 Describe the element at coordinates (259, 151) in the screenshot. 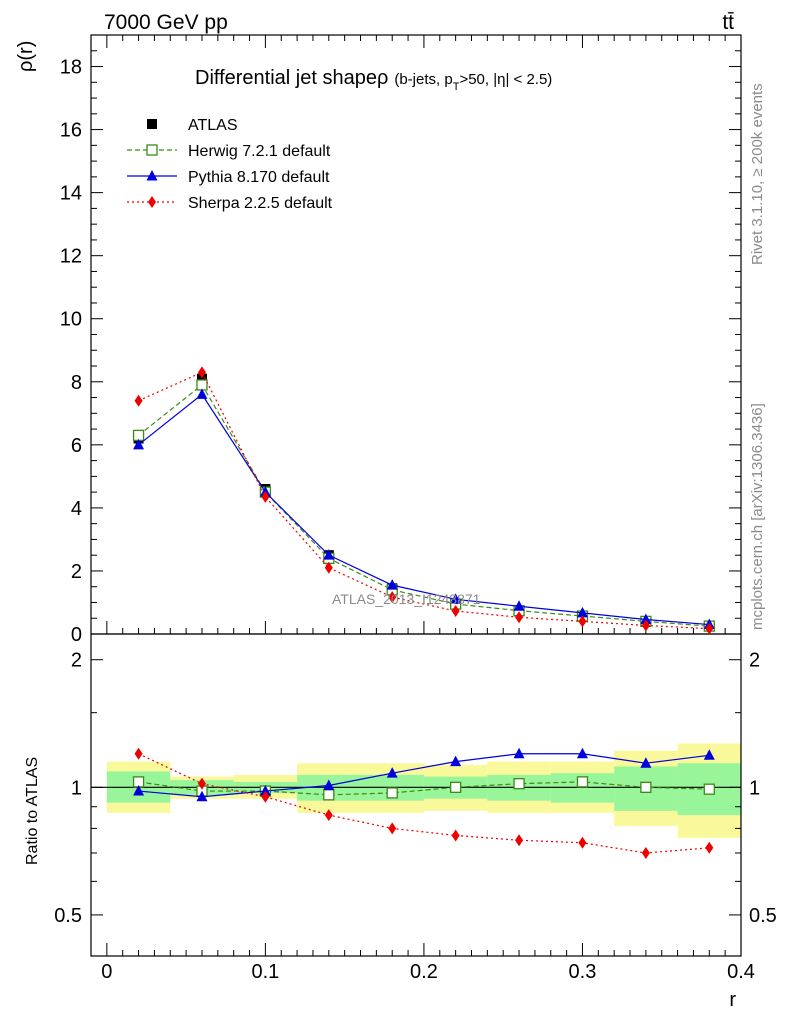

I see `legend-label-herwig: Herwig 7.2.1 default` at that location.